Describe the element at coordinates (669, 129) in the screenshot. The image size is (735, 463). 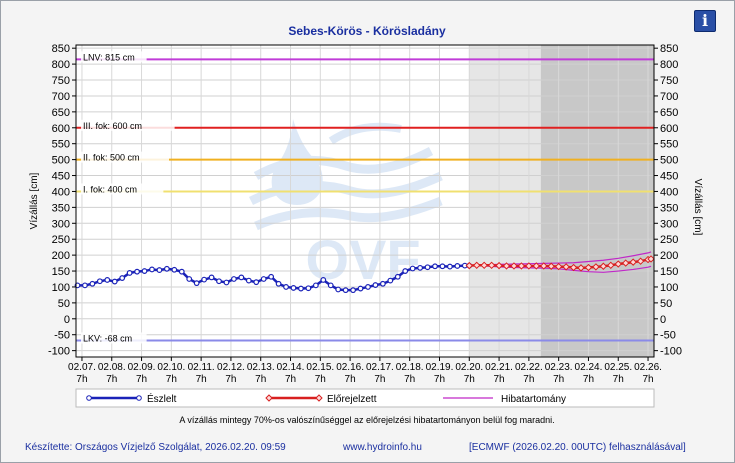
I see `y-tick-label-right: 600` at that location.